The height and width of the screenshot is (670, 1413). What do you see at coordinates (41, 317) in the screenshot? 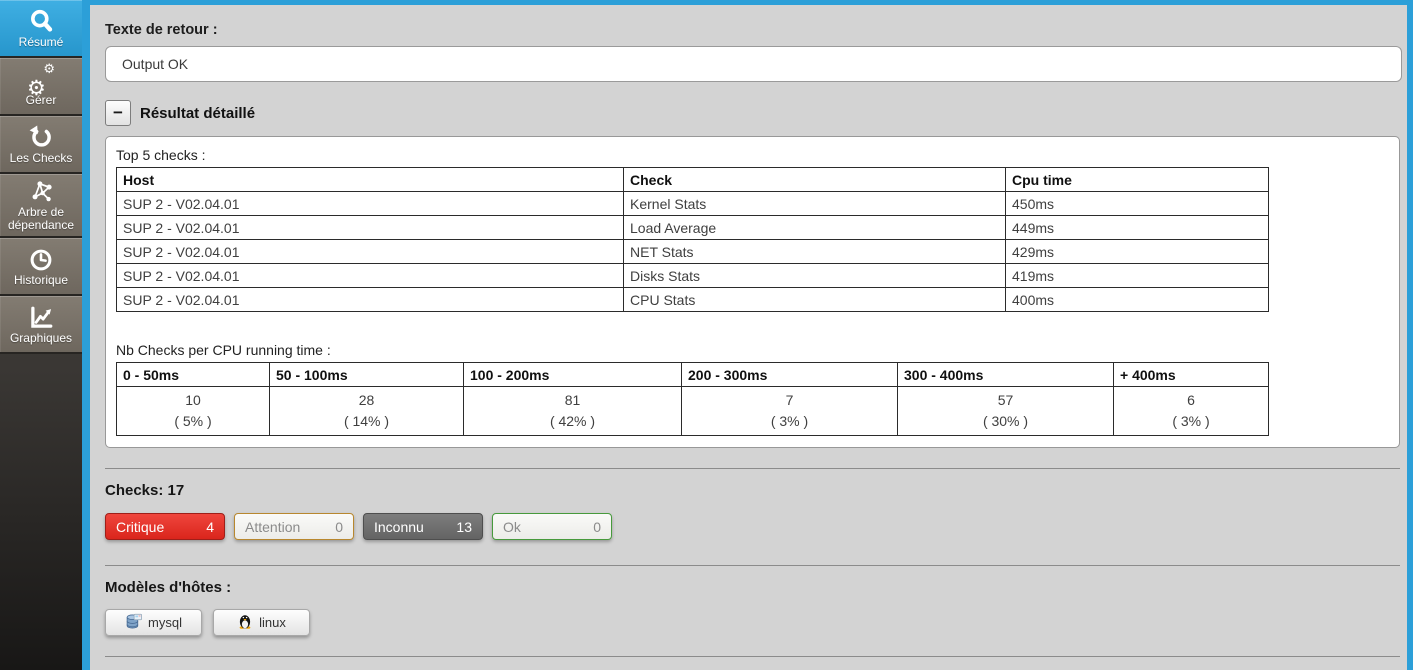
I see `line-chart-icon` at bounding box center [41, 317].